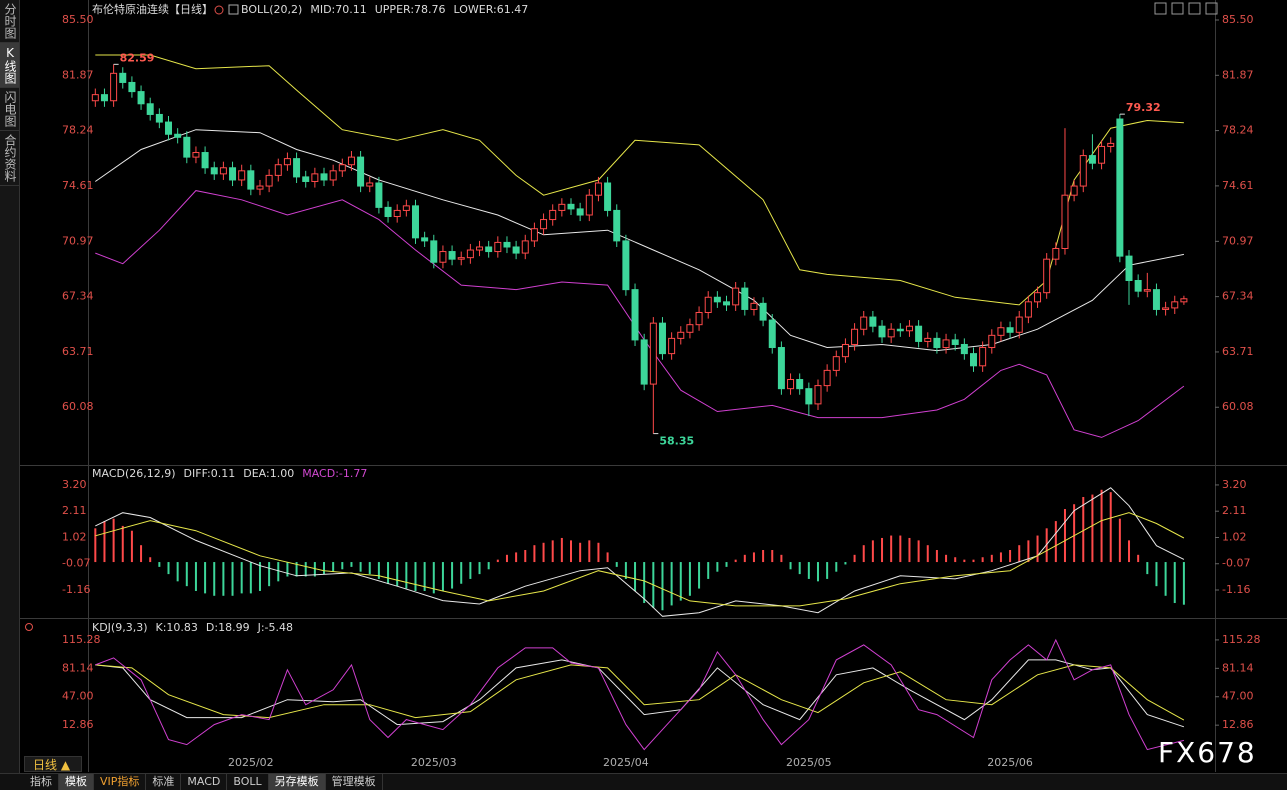  Describe the element at coordinates (1010, 762) in the screenshot. I see `x-tick-label: 2025/06` at that location.